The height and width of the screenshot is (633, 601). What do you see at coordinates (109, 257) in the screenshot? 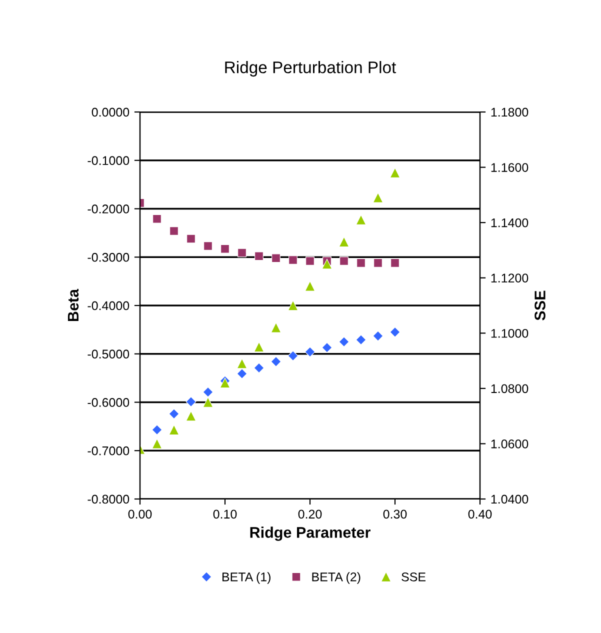
I see `y-tick-label: -0.3000` at bounding box center [109, 257].